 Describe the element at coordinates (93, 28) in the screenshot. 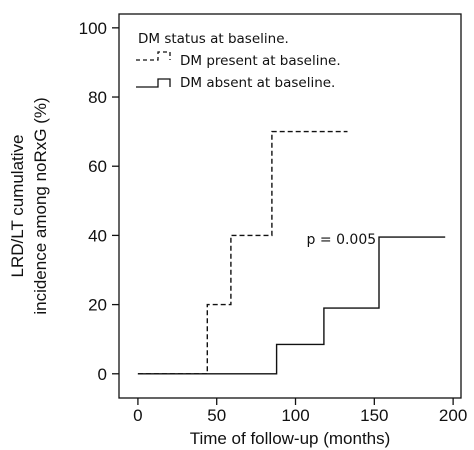

I see `y-tick-label: 100` at that location.